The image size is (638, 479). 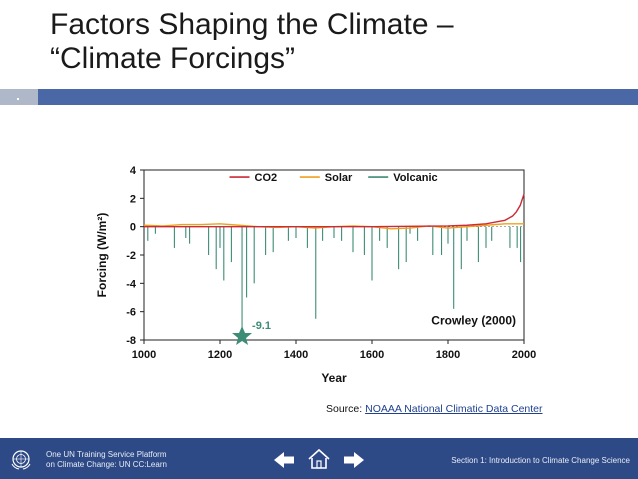 I want to click on y-tick-label: -4, so click(x=131, y=284).